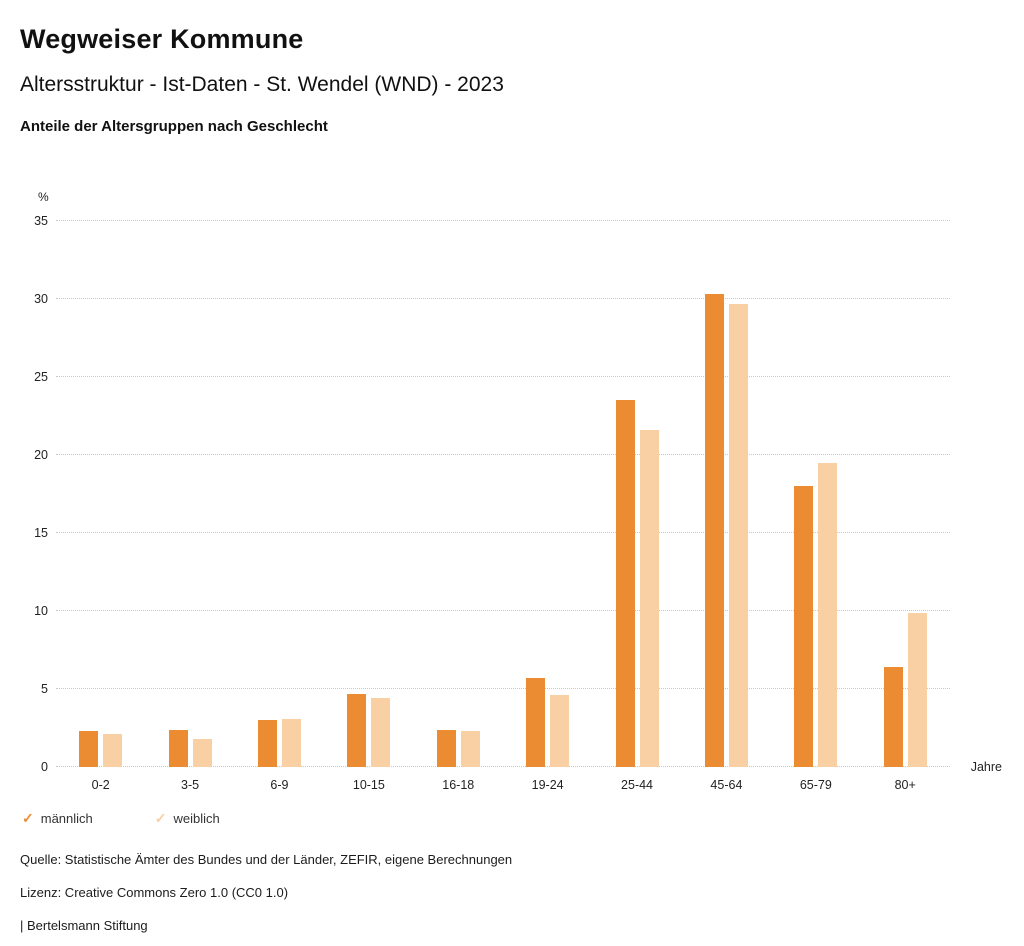  I want to click on legend-label: weiblich, so click(196, 818).